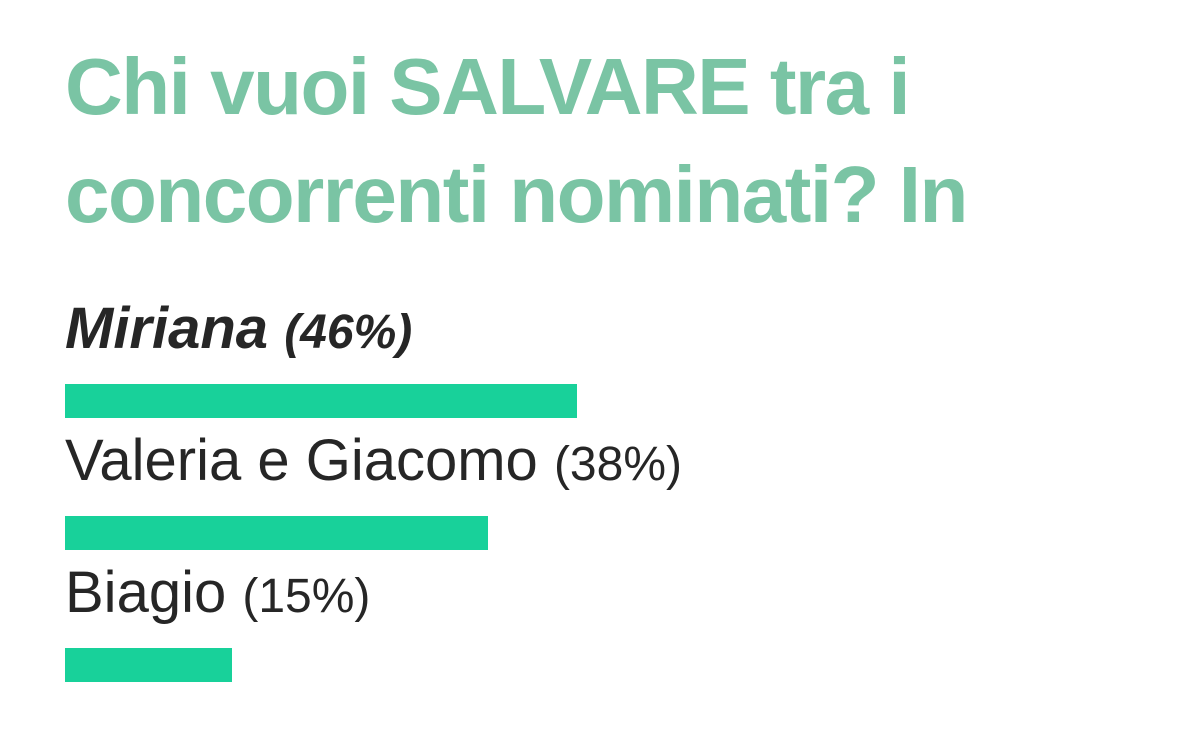 The height and width of the screenshot is (745, 1200). Describe the element at coordinates (621, 331) in the screenshot. I see `poll-option-label: Miriana (46%)` at that location.